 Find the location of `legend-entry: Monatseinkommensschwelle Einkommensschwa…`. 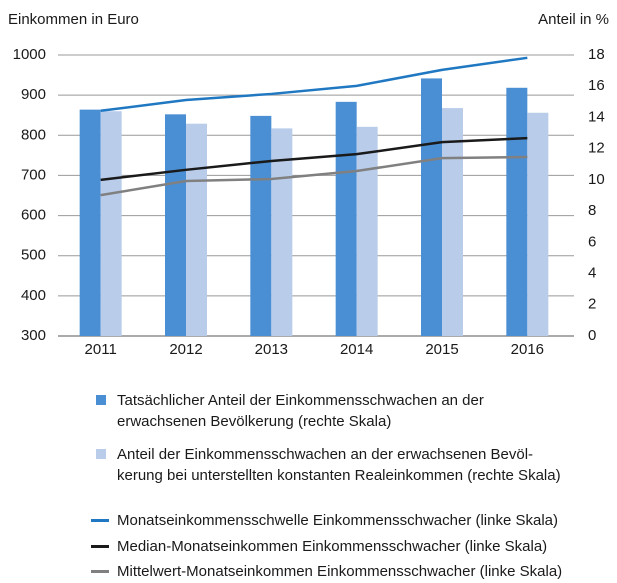

legend-entry: Monatseinkommensschwelle Einkommensschwa… is located at coordinates (338, 520).